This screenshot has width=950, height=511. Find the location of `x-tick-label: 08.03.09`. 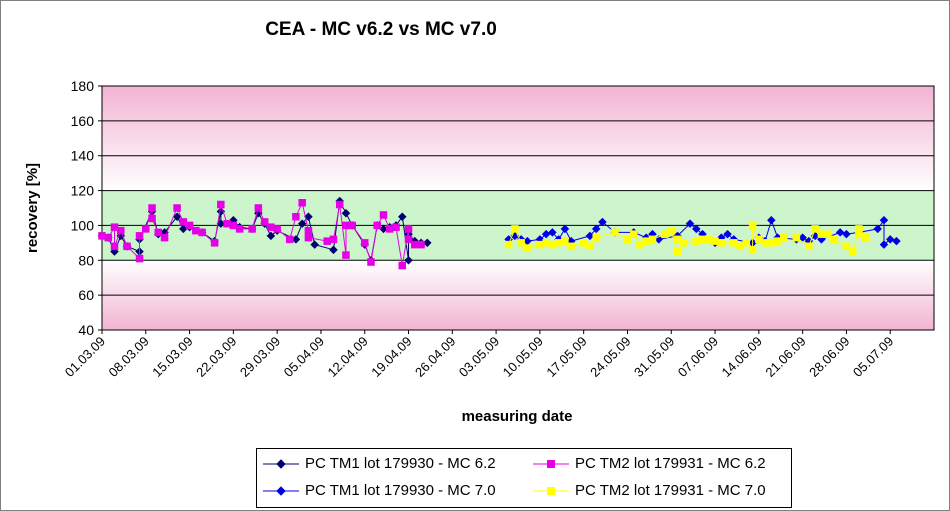

x-tick-label: 08.03.09 is located at coordinates (129, 357).